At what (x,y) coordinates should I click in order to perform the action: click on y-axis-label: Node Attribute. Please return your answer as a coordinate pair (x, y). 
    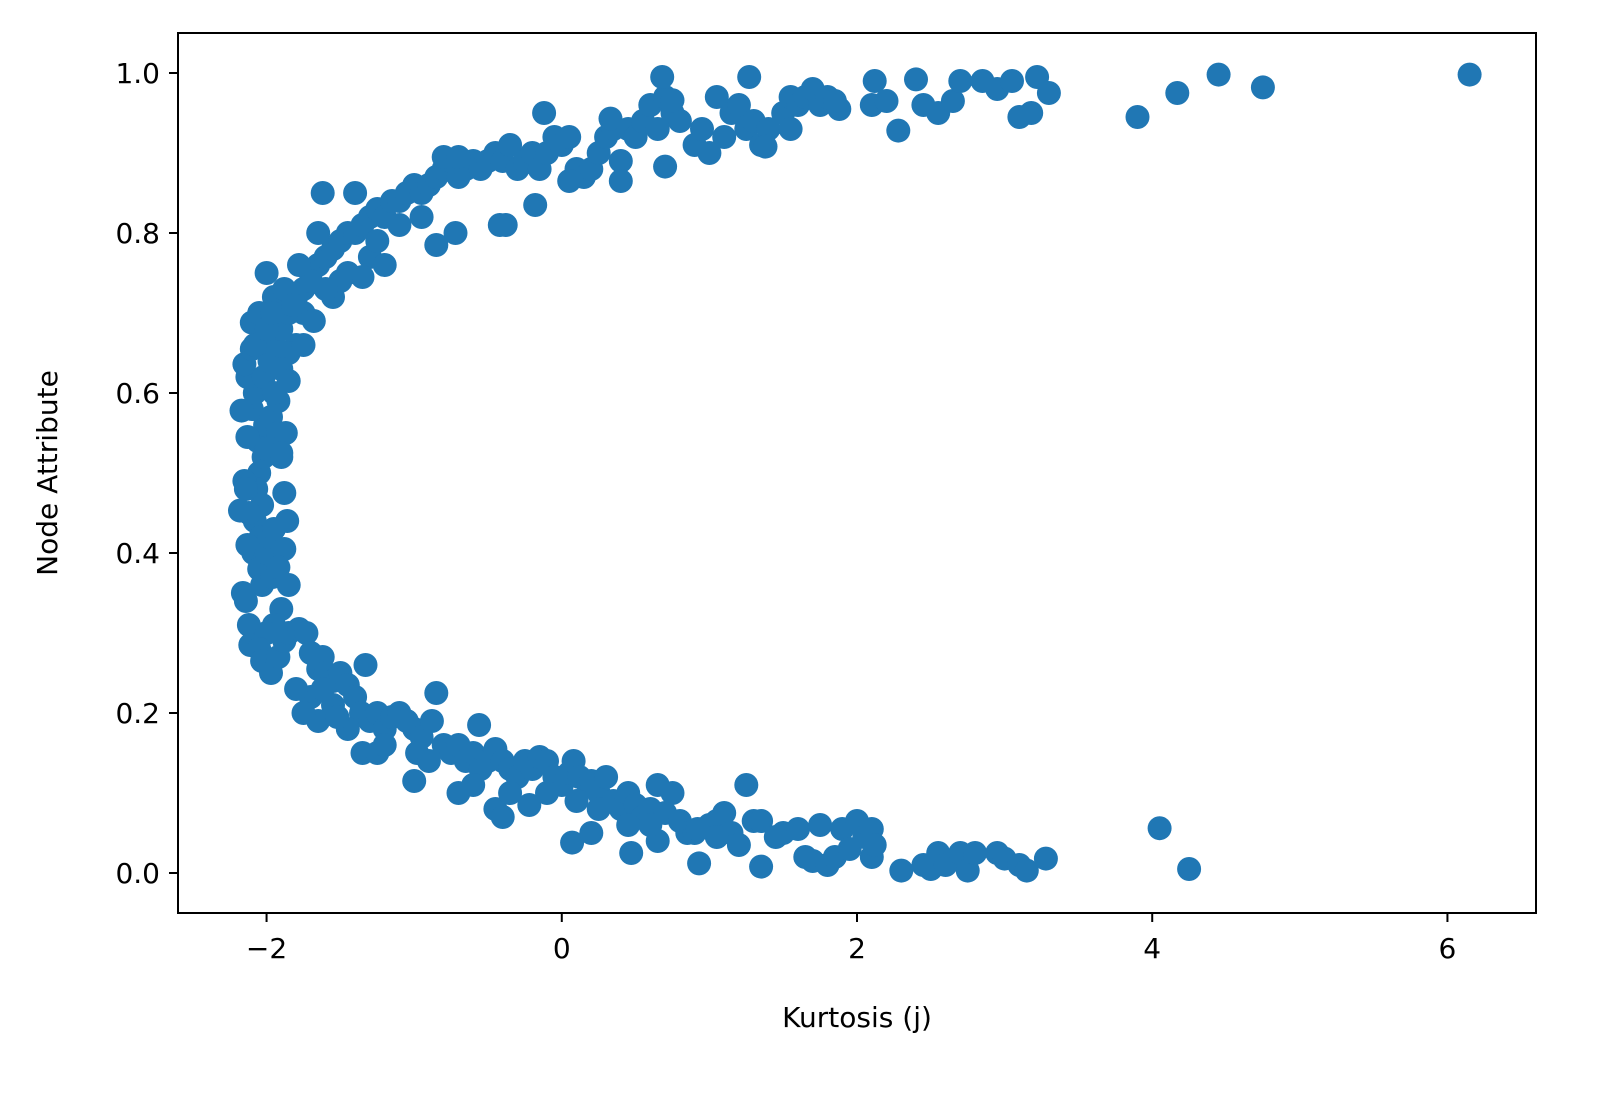
    Looking at the image, I should click on (47, 473).